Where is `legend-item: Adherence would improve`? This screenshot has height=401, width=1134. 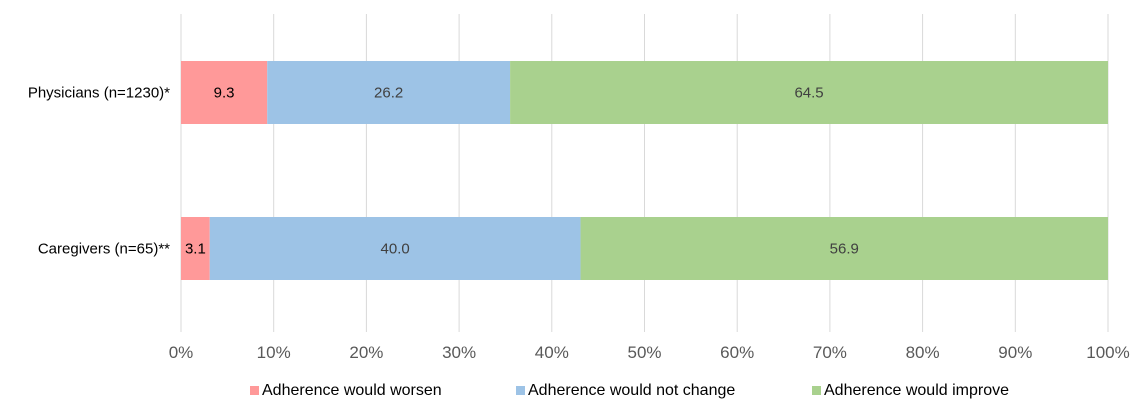 legend-item: Adherence would improve is located at coordinates (910, 390).